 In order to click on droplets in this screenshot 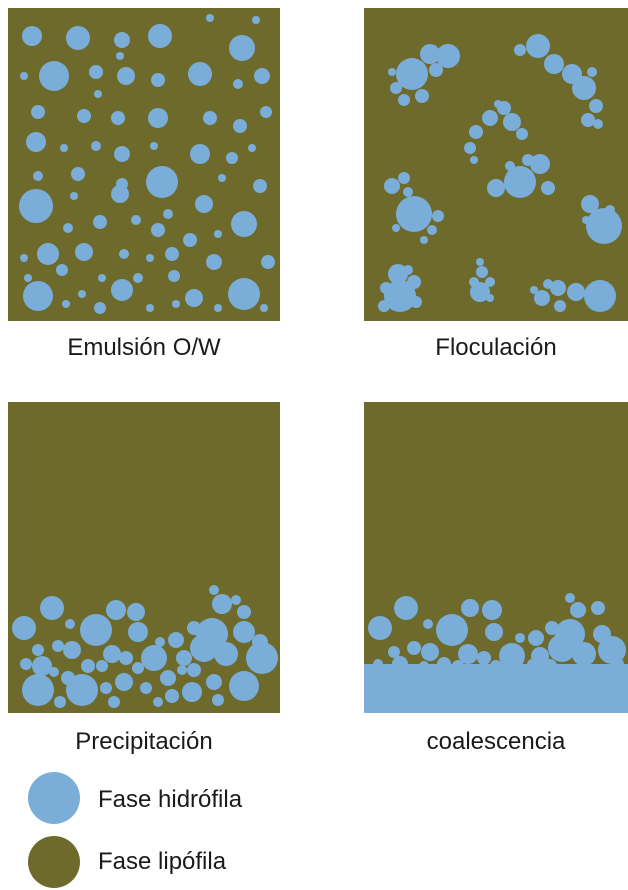, I will do `click(147, 164)`.